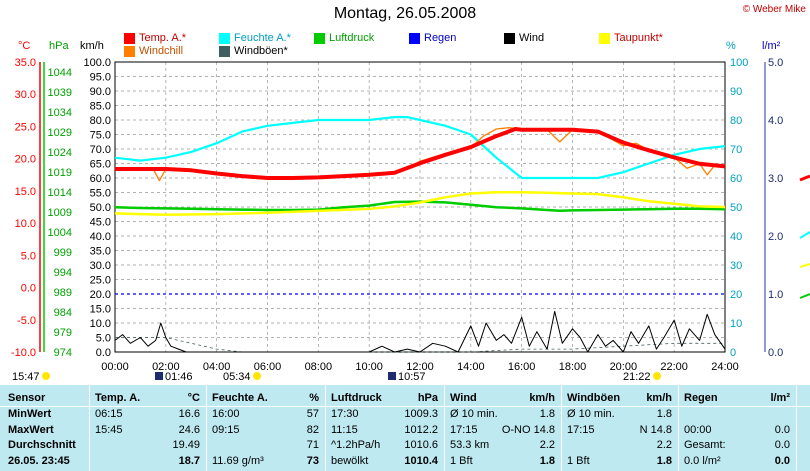  Describe the element at coordinates (319, 367) in the screenshot. I see `x-tick-label: 08:00` at that location.